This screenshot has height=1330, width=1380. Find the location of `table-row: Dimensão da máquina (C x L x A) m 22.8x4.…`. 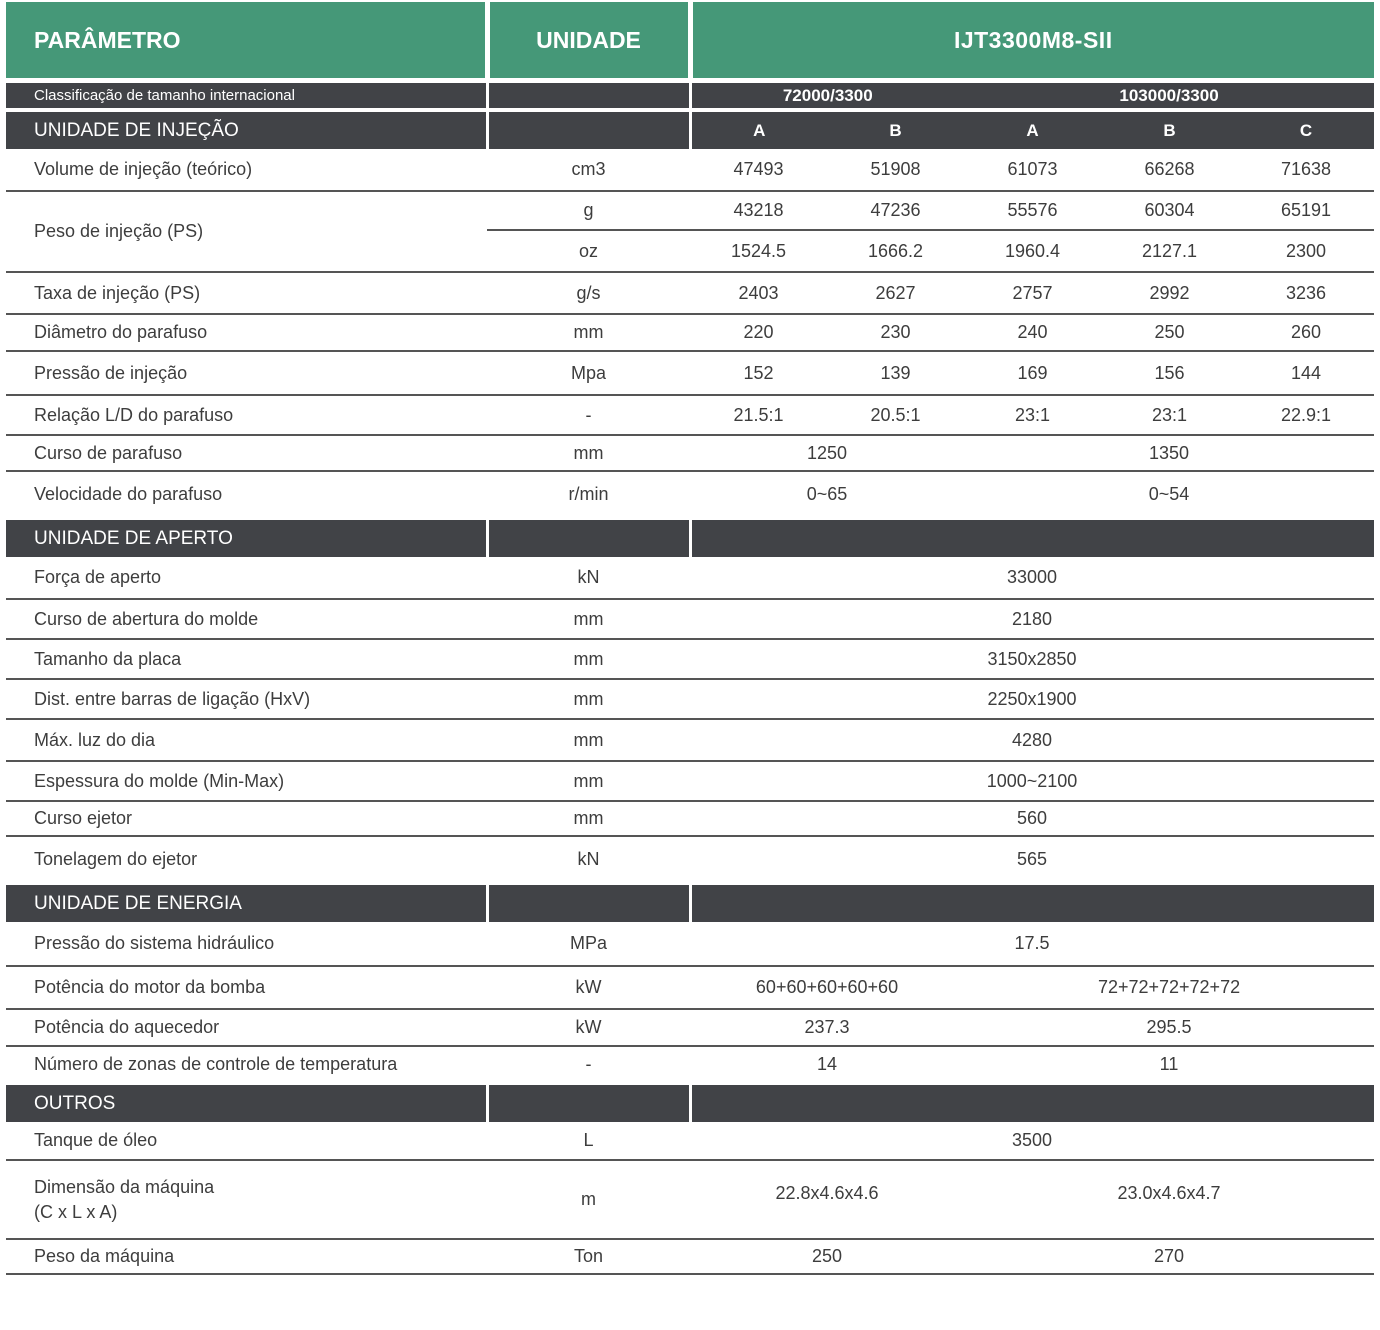

table-row: Dimensão da máquina (C x L x A) m 22.8x4.… is located at coordinates (690, 1200).